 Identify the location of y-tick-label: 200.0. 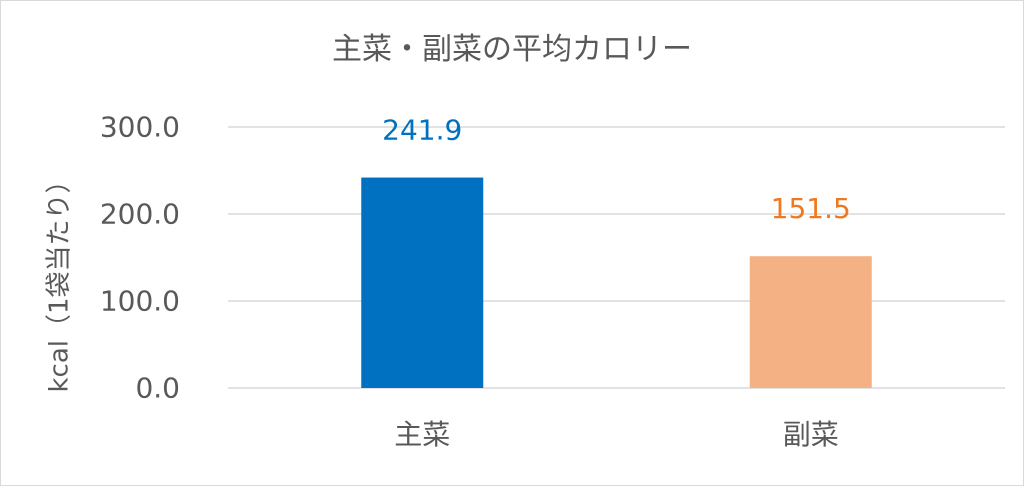
(140, 214).